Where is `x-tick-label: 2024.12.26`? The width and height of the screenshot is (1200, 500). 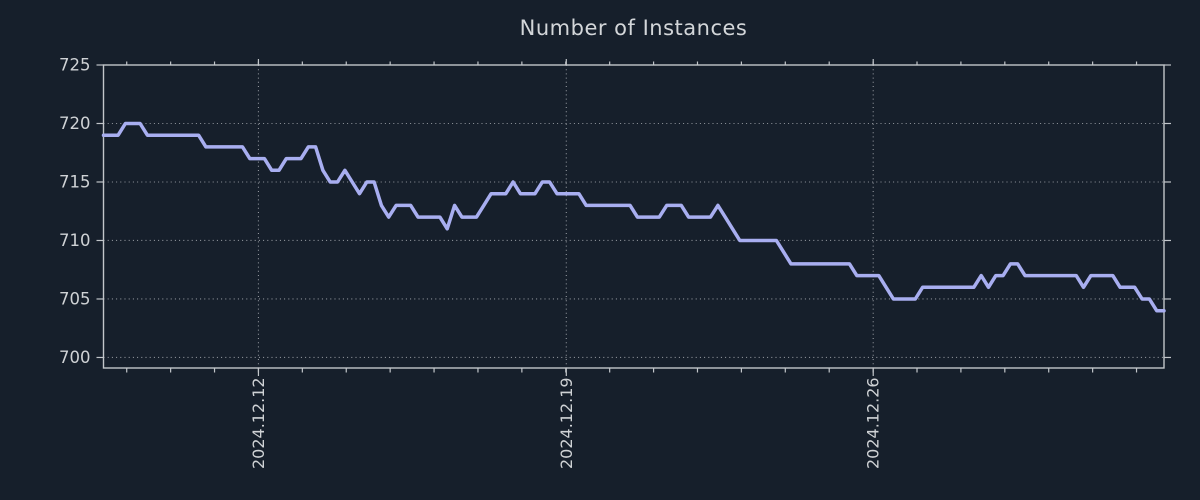
x-tick-label: 2024.12.26 is located at coordinates (873, 423).